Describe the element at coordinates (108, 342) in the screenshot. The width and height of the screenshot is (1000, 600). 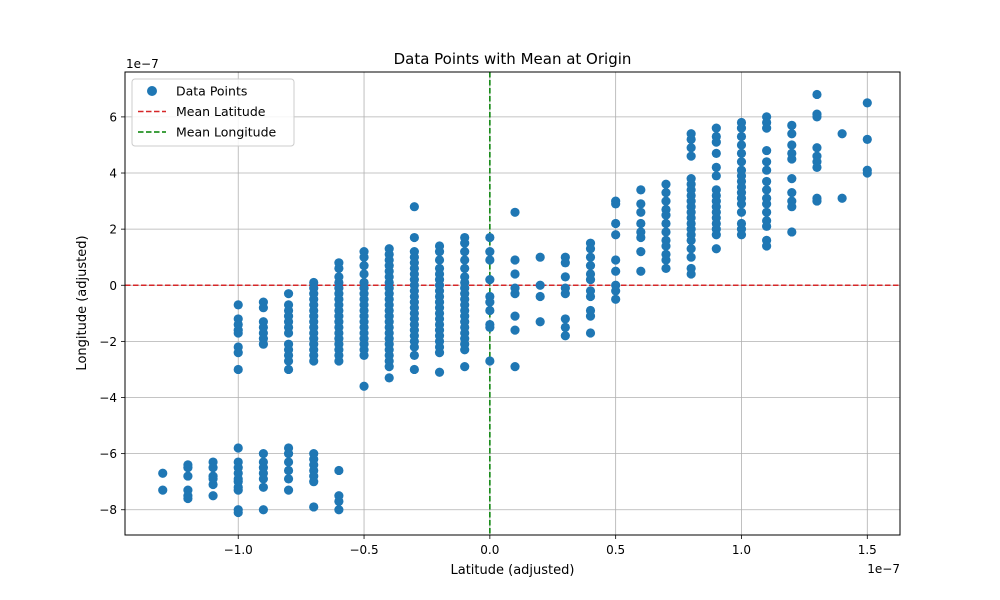
I see `y-tick-label: −2` at that location.